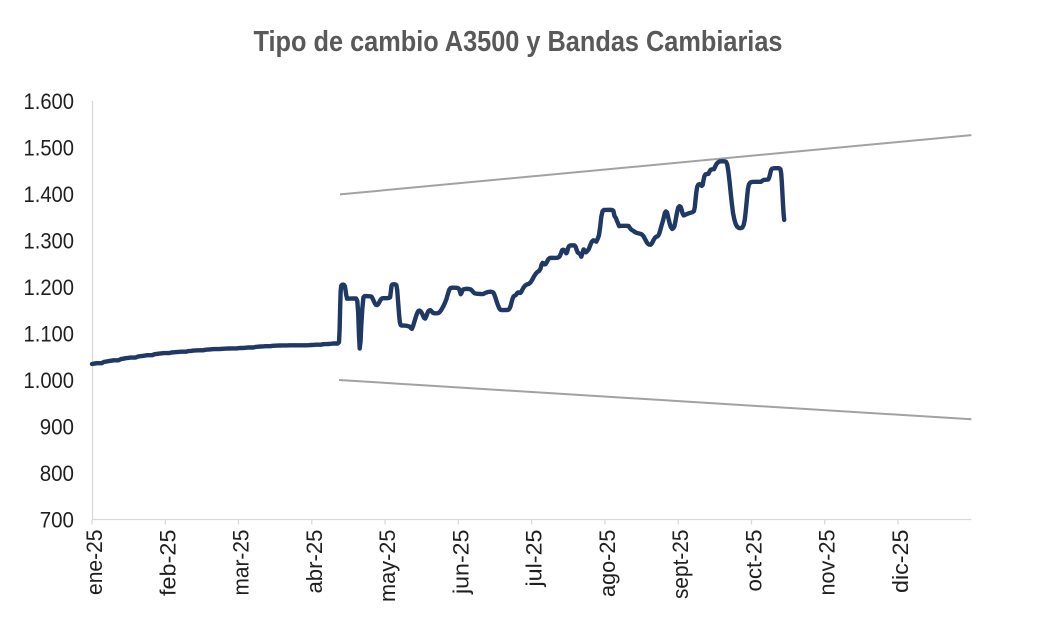 The image size is (1054, 634). Describe the element at coordinates (167, 563) in the screenshot. I see `svg-text: feb-25` at that location.